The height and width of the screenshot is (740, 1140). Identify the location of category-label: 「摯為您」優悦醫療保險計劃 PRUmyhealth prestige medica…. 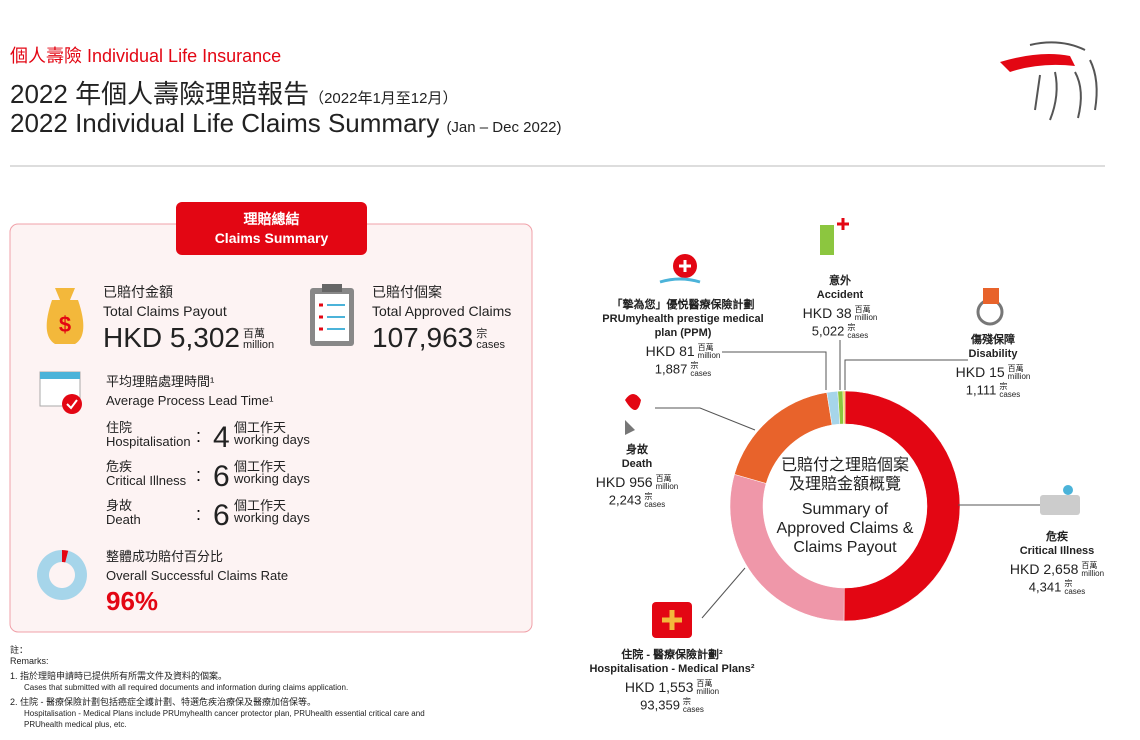
(683, 338).